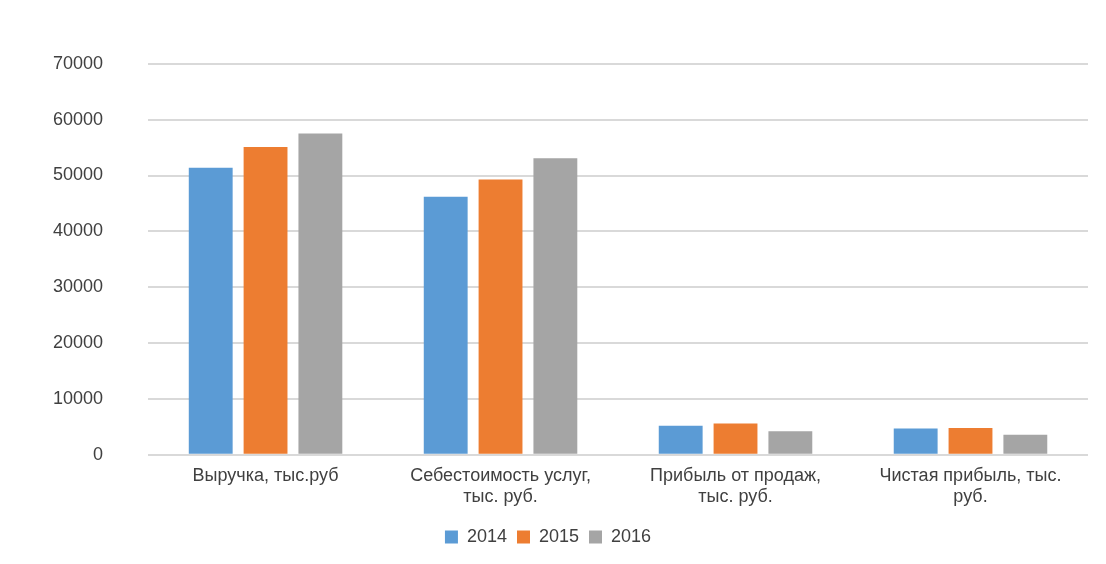 This screenshot has width=1106, height=564. Describe the element at coordinates (265, 474) in the screenshot. I see `category-label: Выручка, тыс.руб` at that location.